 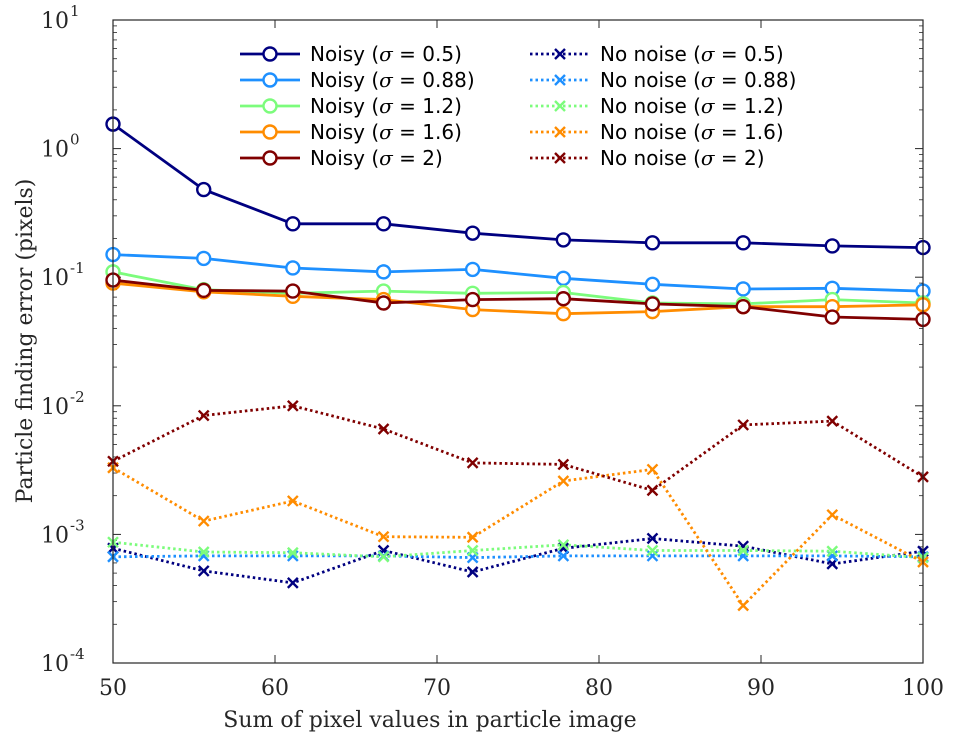 What do you see at coordinates (437, 688) in the screenshot?
I see `x-tick-label: 70` at bounding box center [437, 688].